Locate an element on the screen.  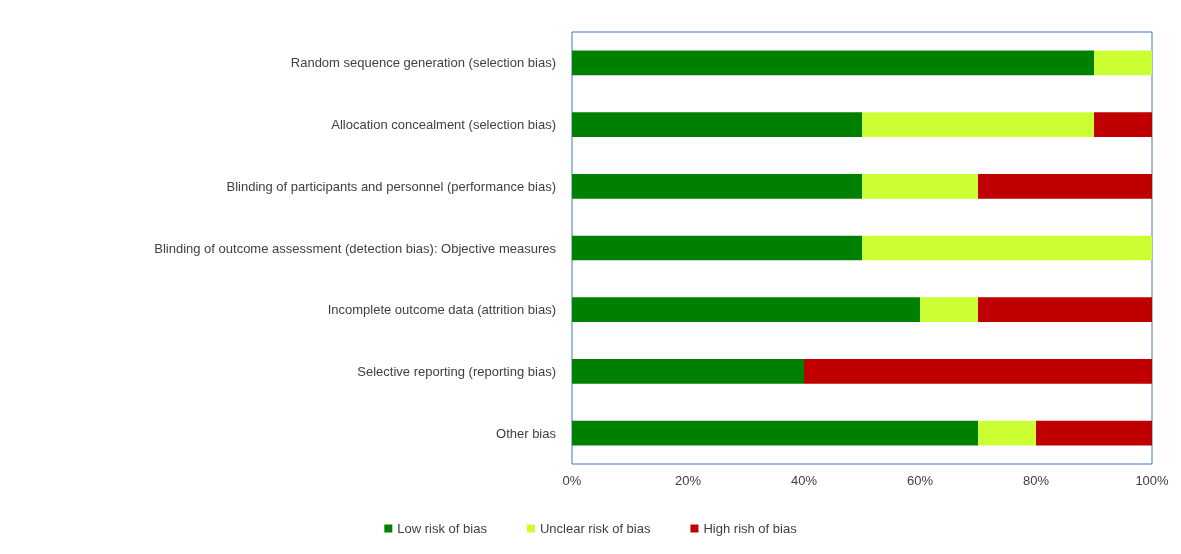
legend-label: Unclear risk of bias is located at coordinates (595, 528).